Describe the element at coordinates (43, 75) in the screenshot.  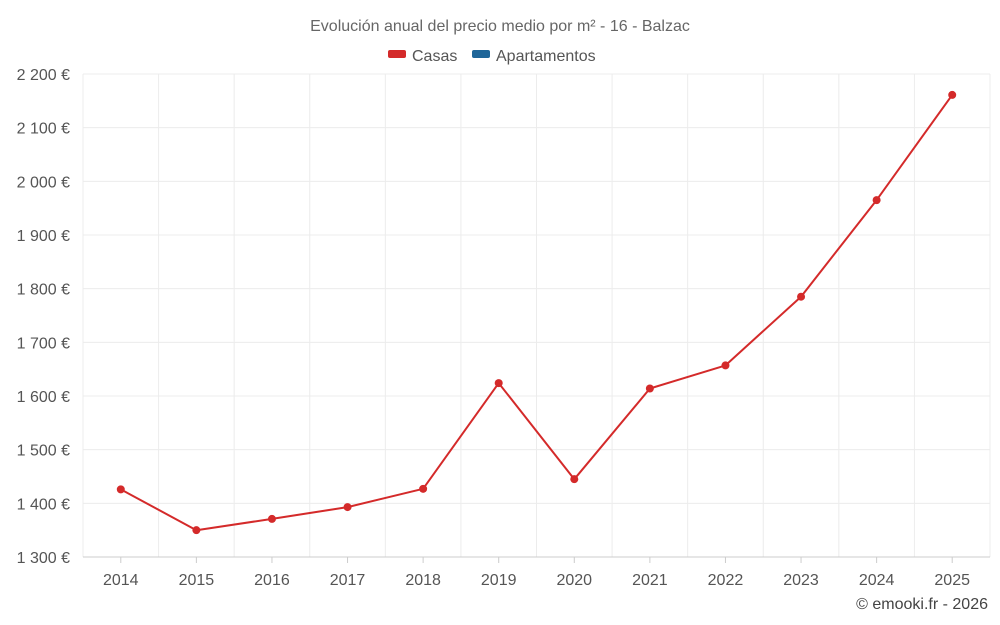
I see `y-tick-label: 2 200 €` at that location.